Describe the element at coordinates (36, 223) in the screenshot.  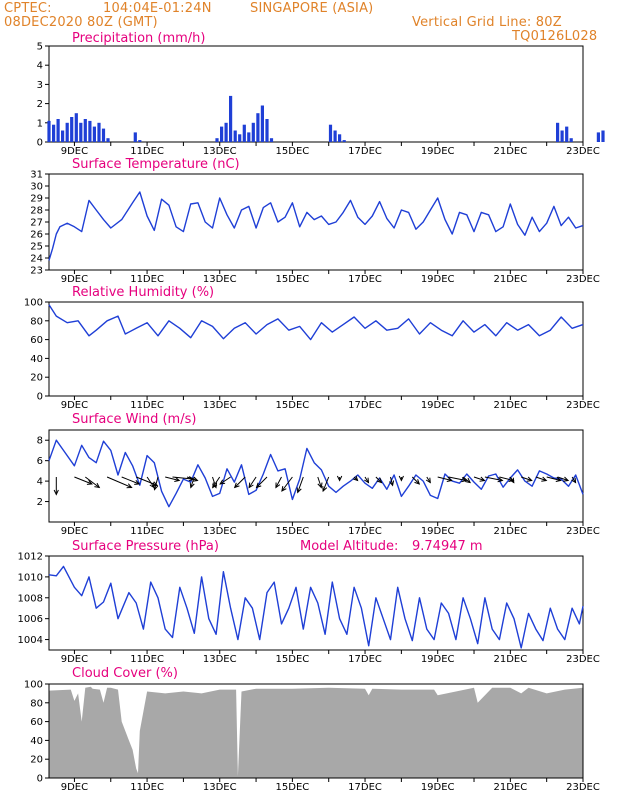
I see `y-tick-label: 27` at that location.